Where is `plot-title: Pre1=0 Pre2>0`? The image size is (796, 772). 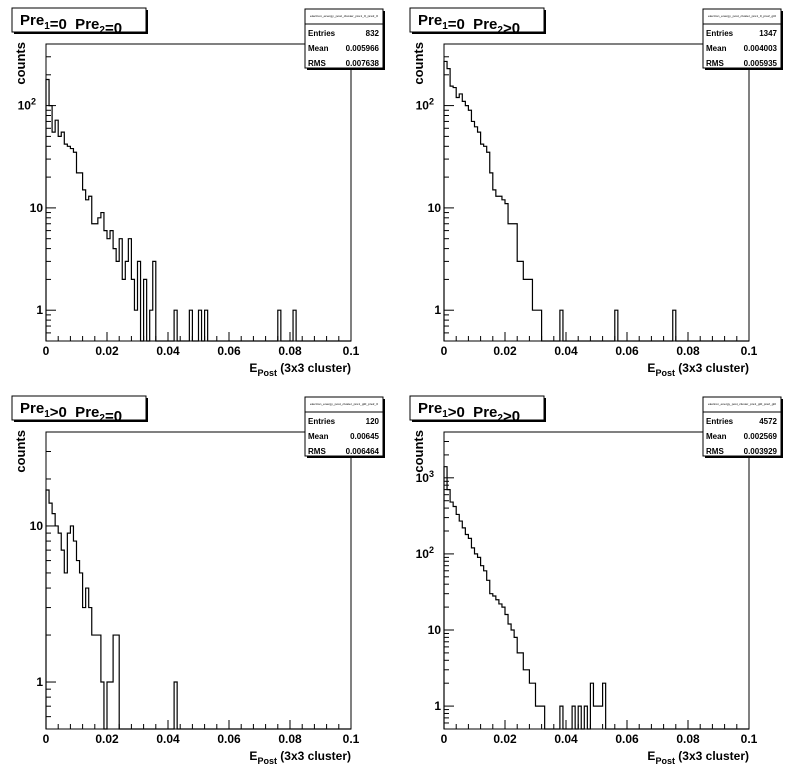 plot-title: Pre1=0 Pre2>0 is located at coordinates (469, 24).